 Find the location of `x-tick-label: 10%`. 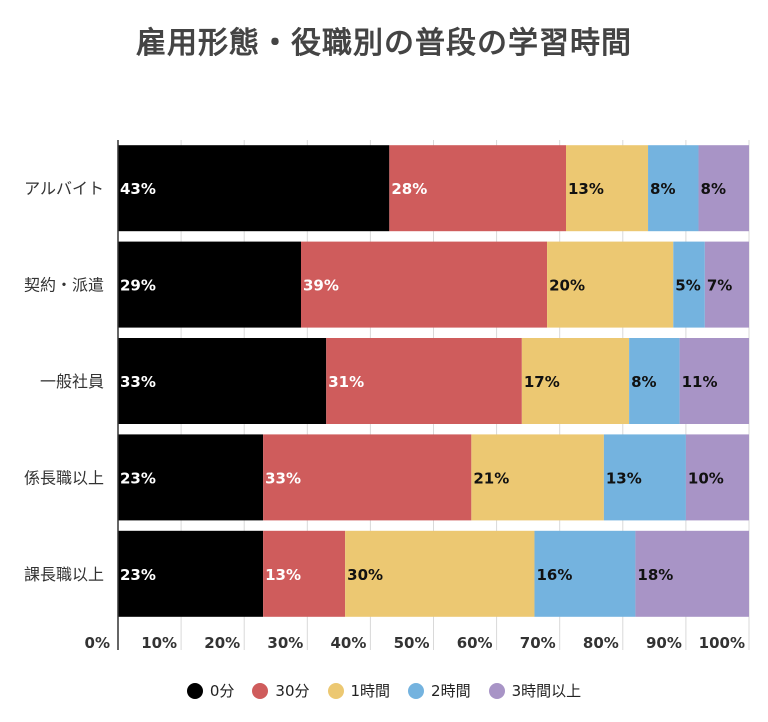

x-tick-label: 10% is located at coordinates (159, 643).